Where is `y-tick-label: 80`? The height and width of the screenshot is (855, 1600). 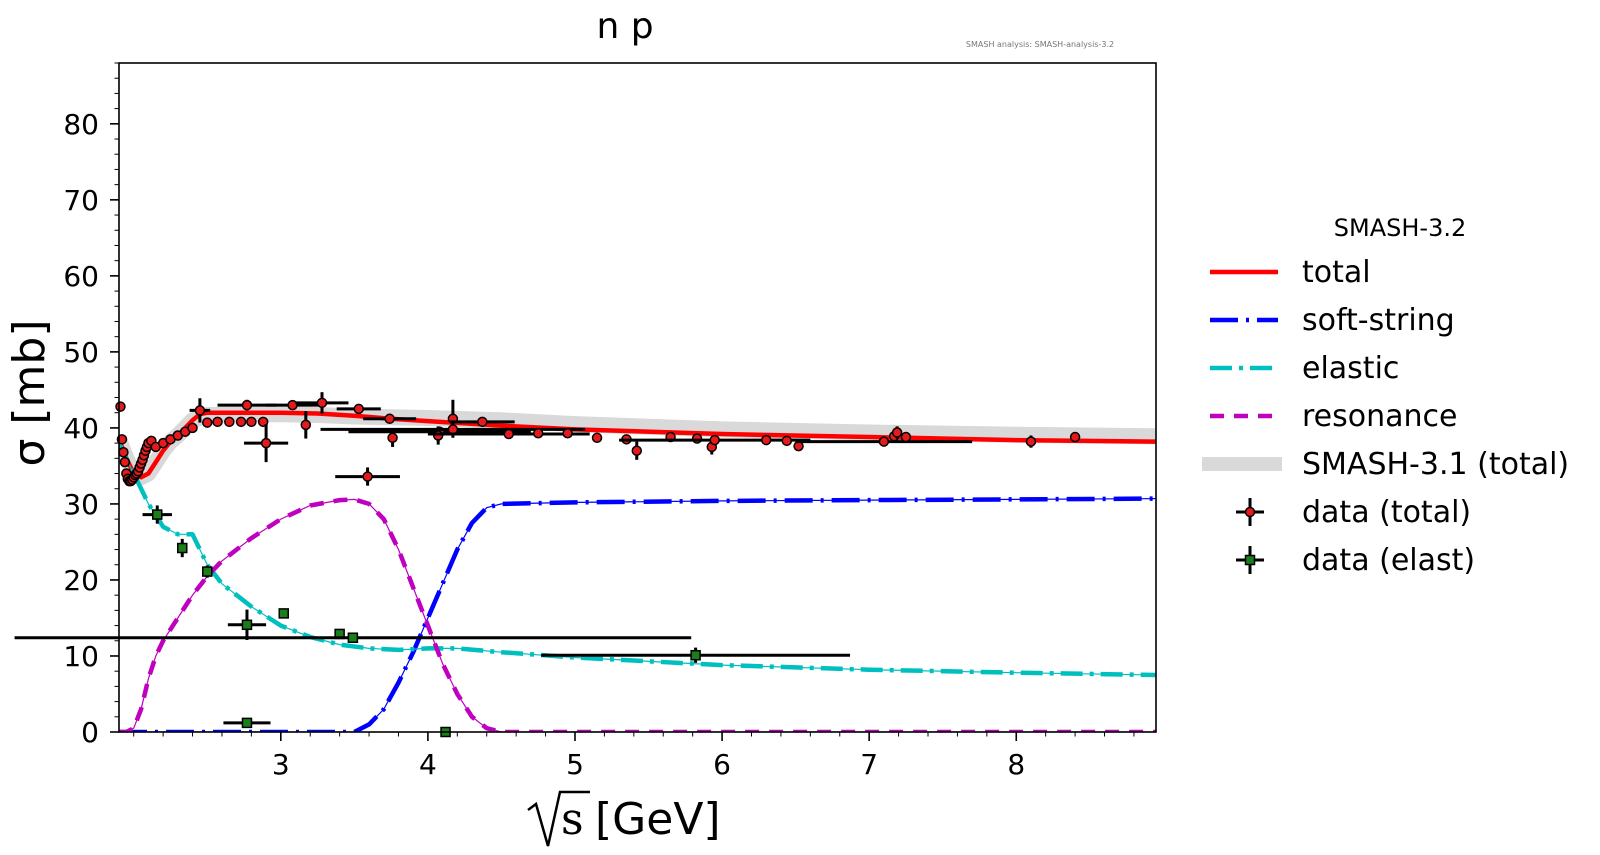
y-tick-label: 80 is located at coordinates (81, 124).